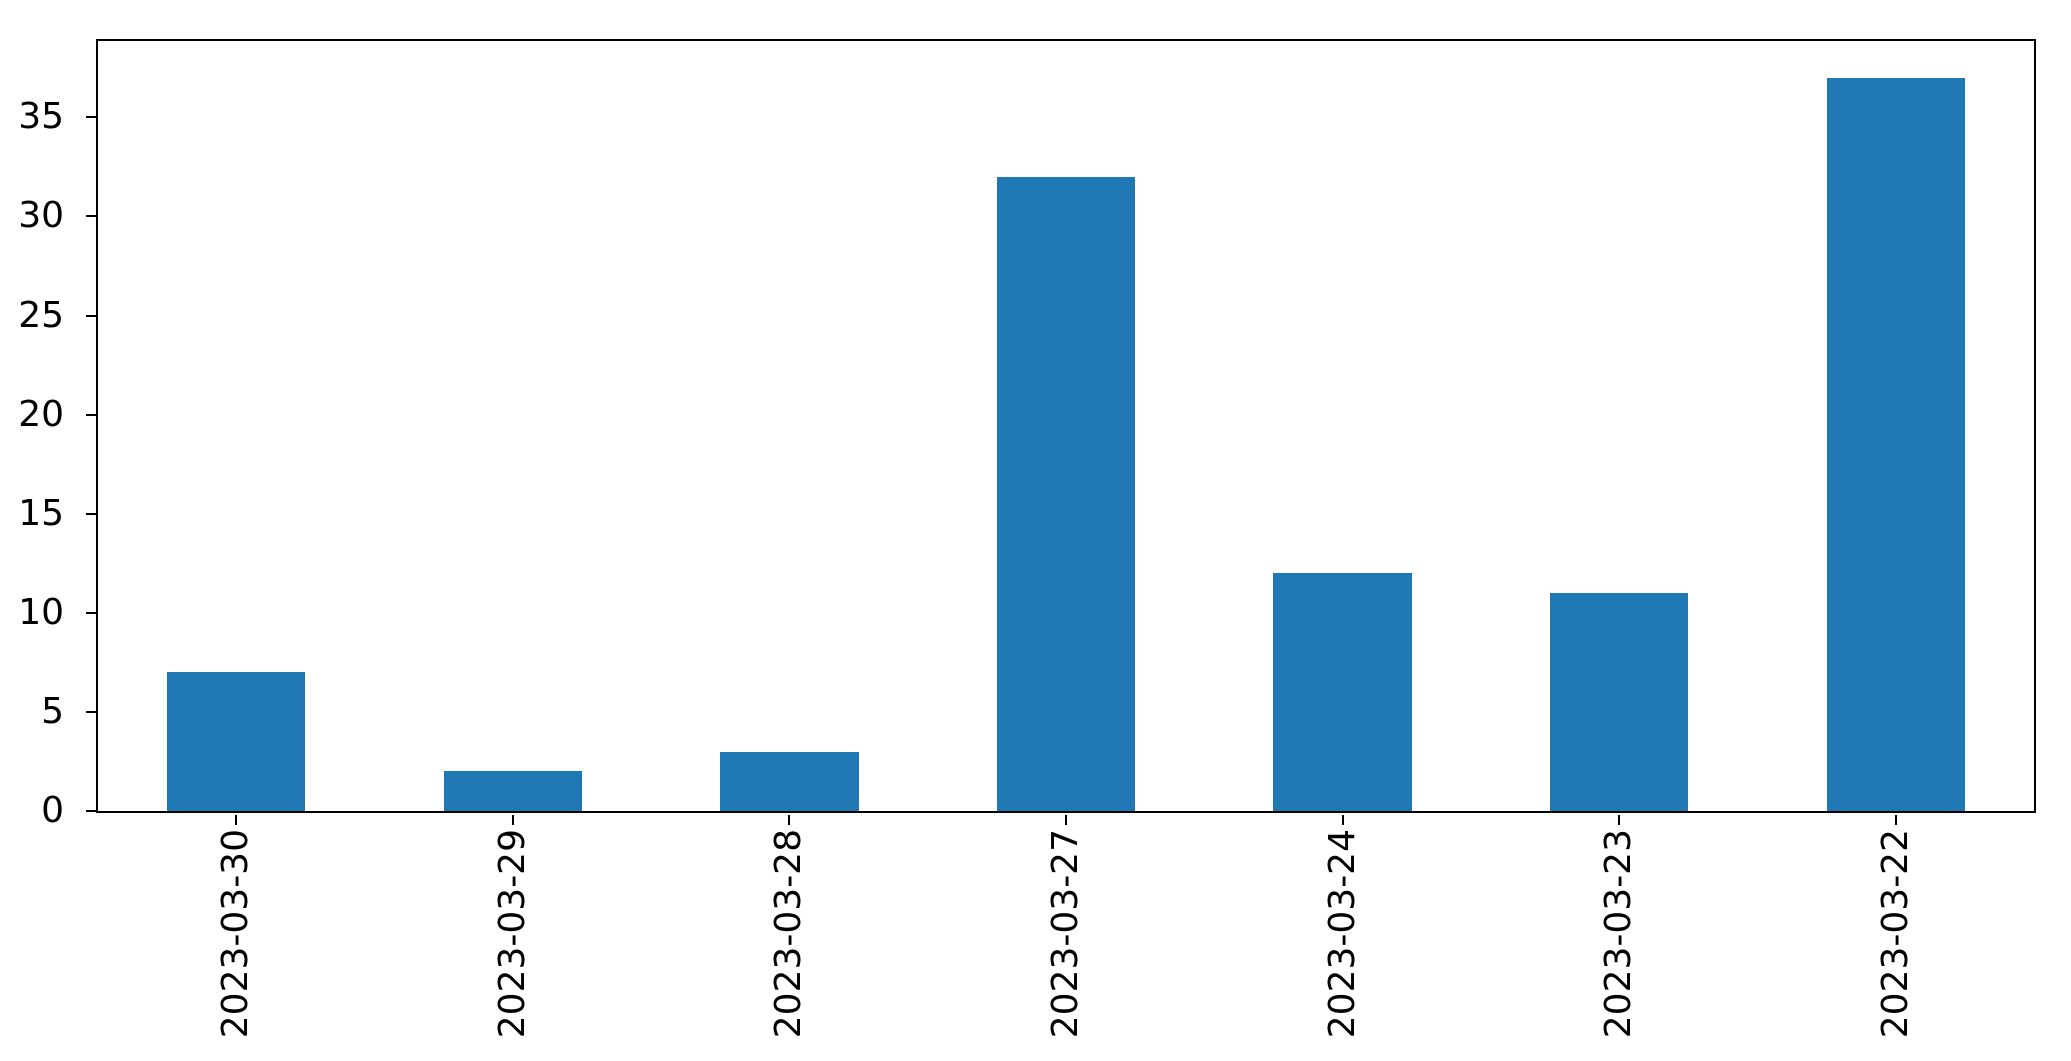 The height and width of the screenshot is (1061, 2071). Describe the element at coordinates (513, 934) in the screenshot. I see `x-tick-label: 2023-03-29` at that location.